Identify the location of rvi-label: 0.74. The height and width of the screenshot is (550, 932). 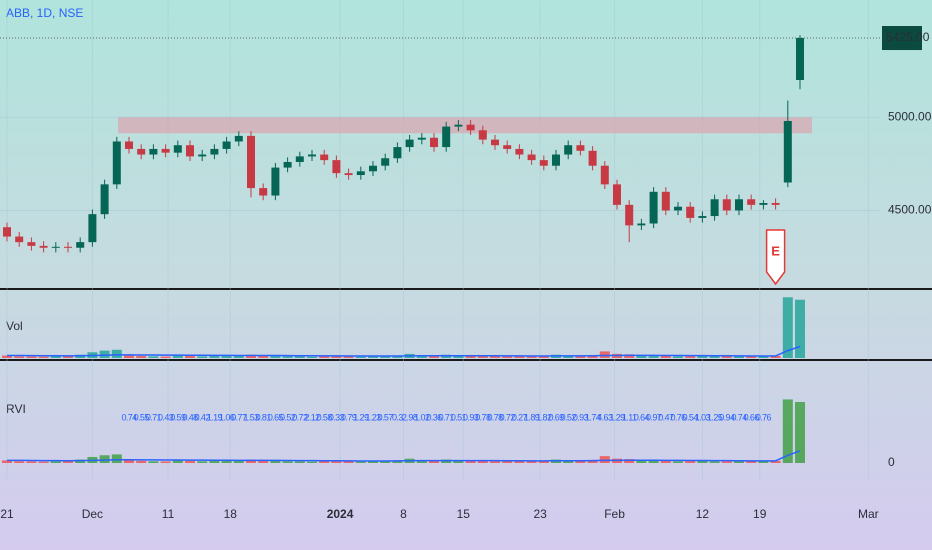
(129, 417).